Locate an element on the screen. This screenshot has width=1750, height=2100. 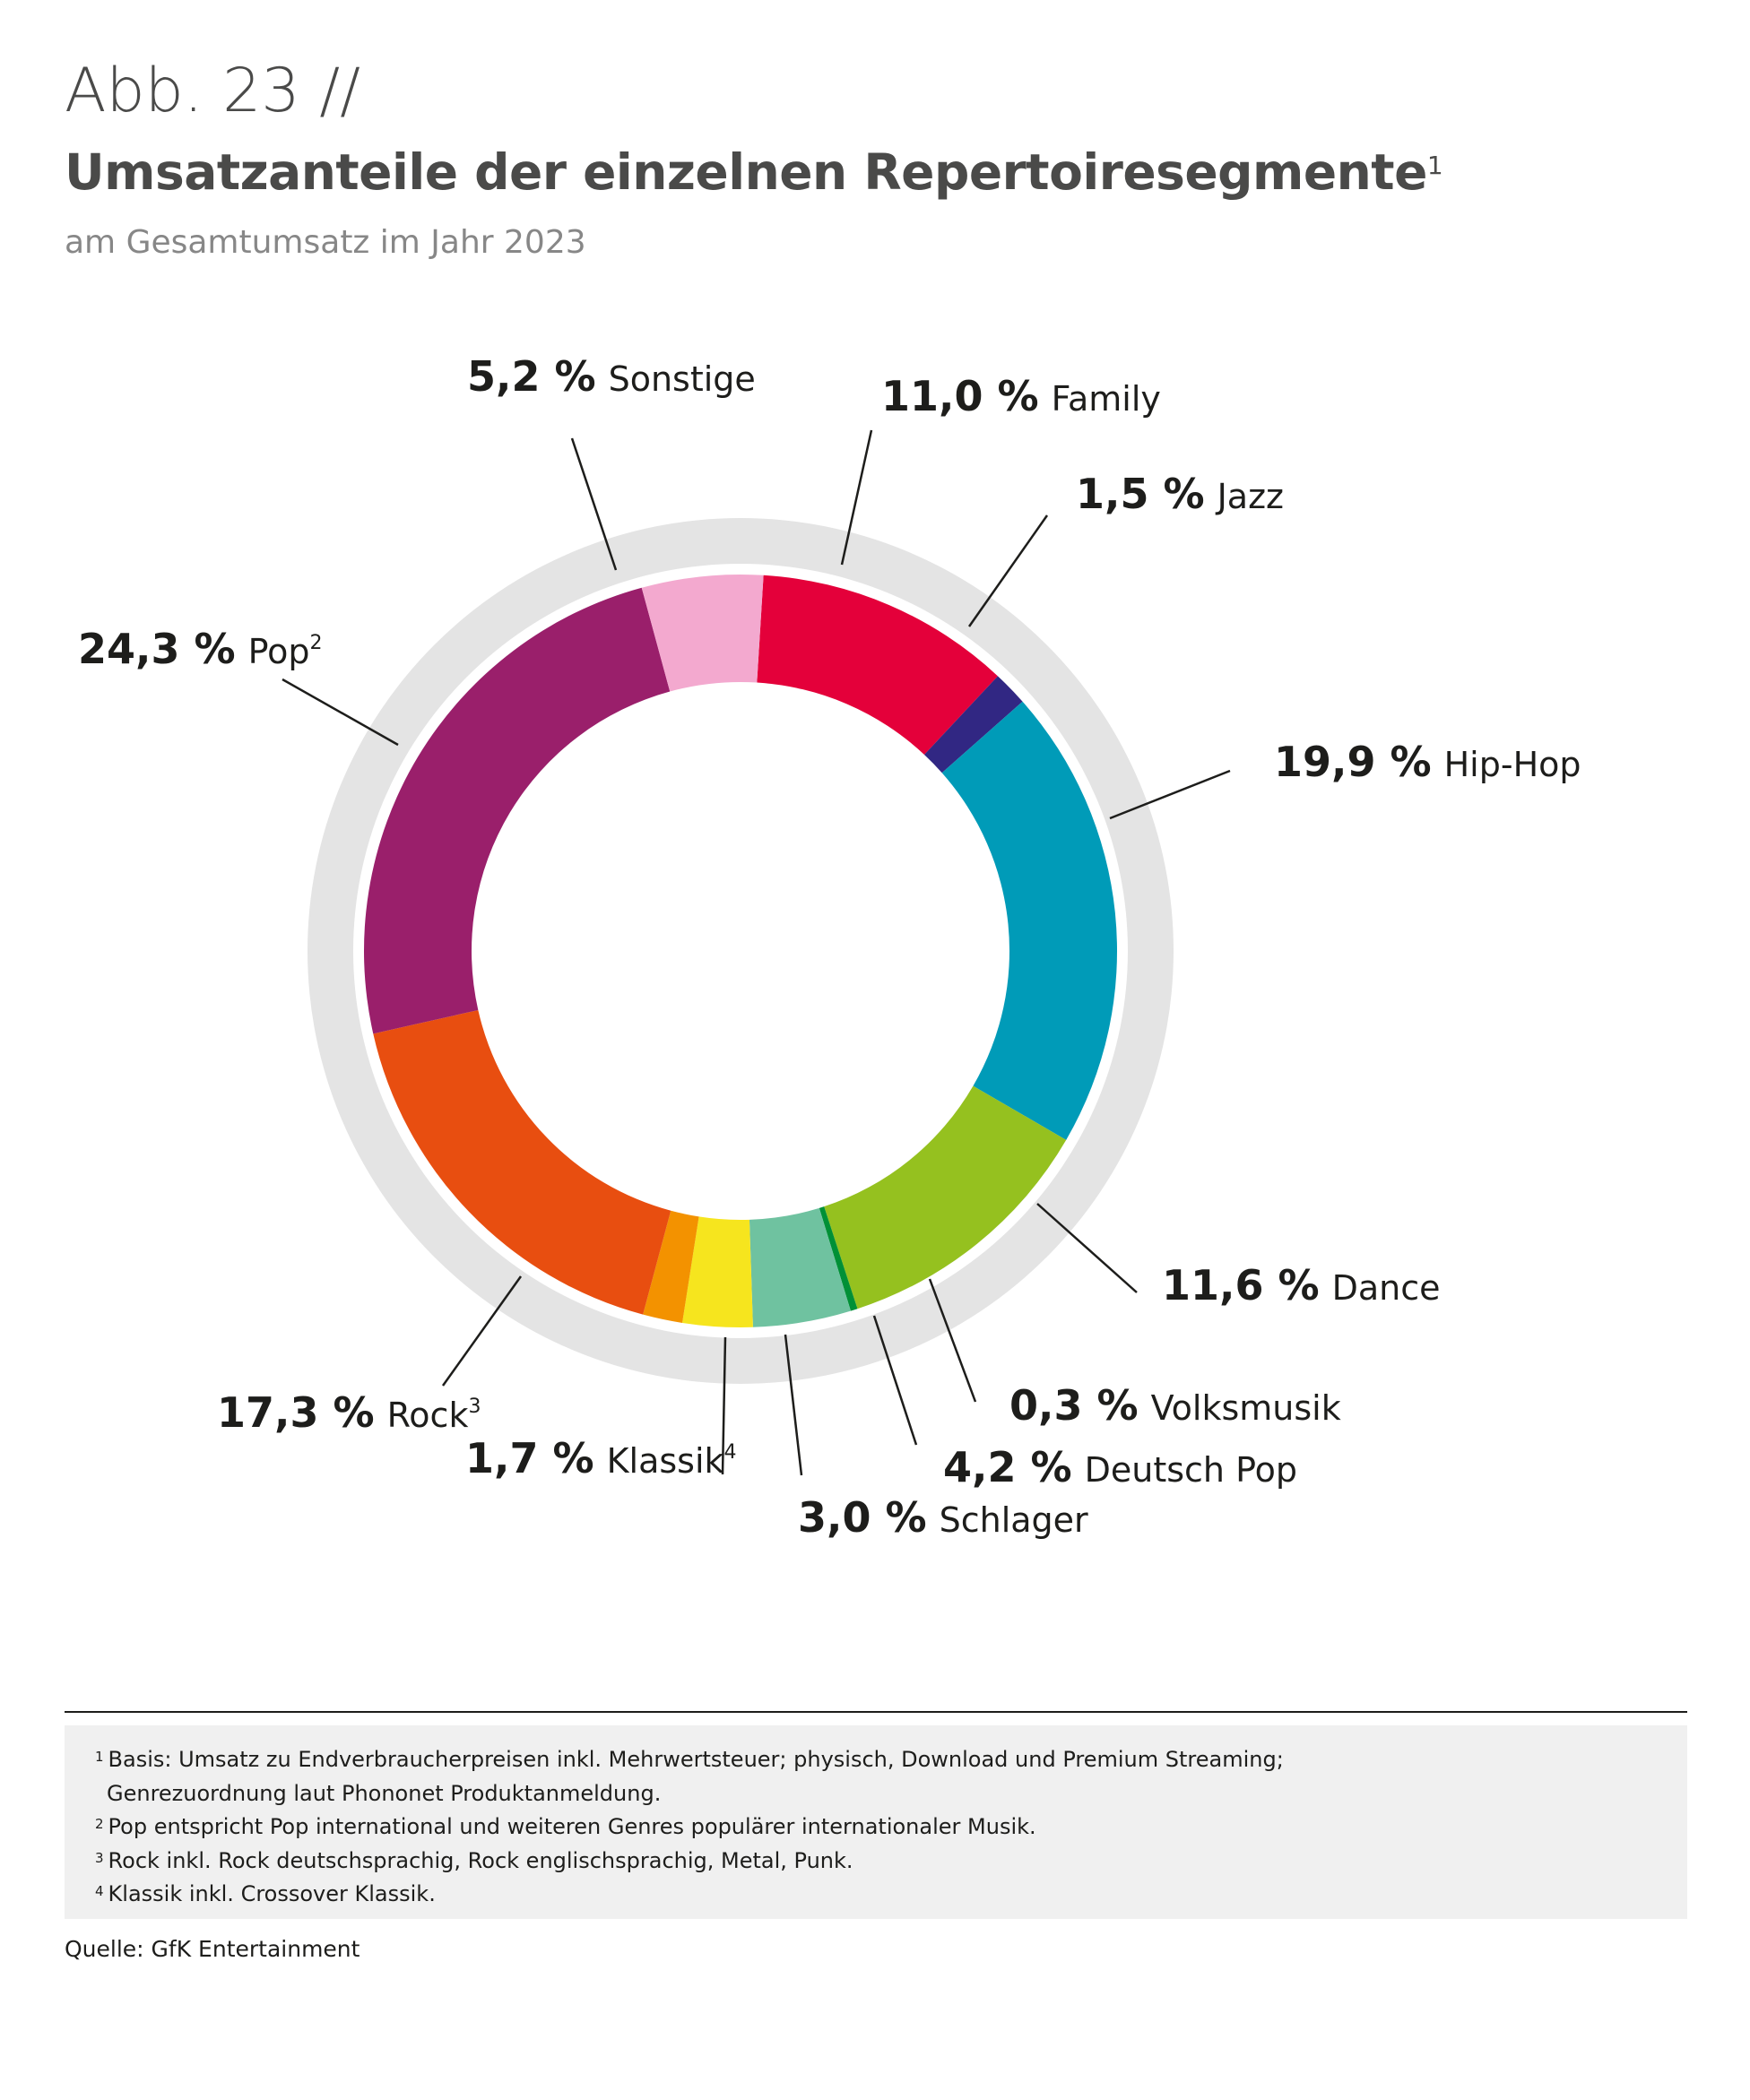
source-note: Quelle: GfK Entertainment is located at coordinates (212, 1949).